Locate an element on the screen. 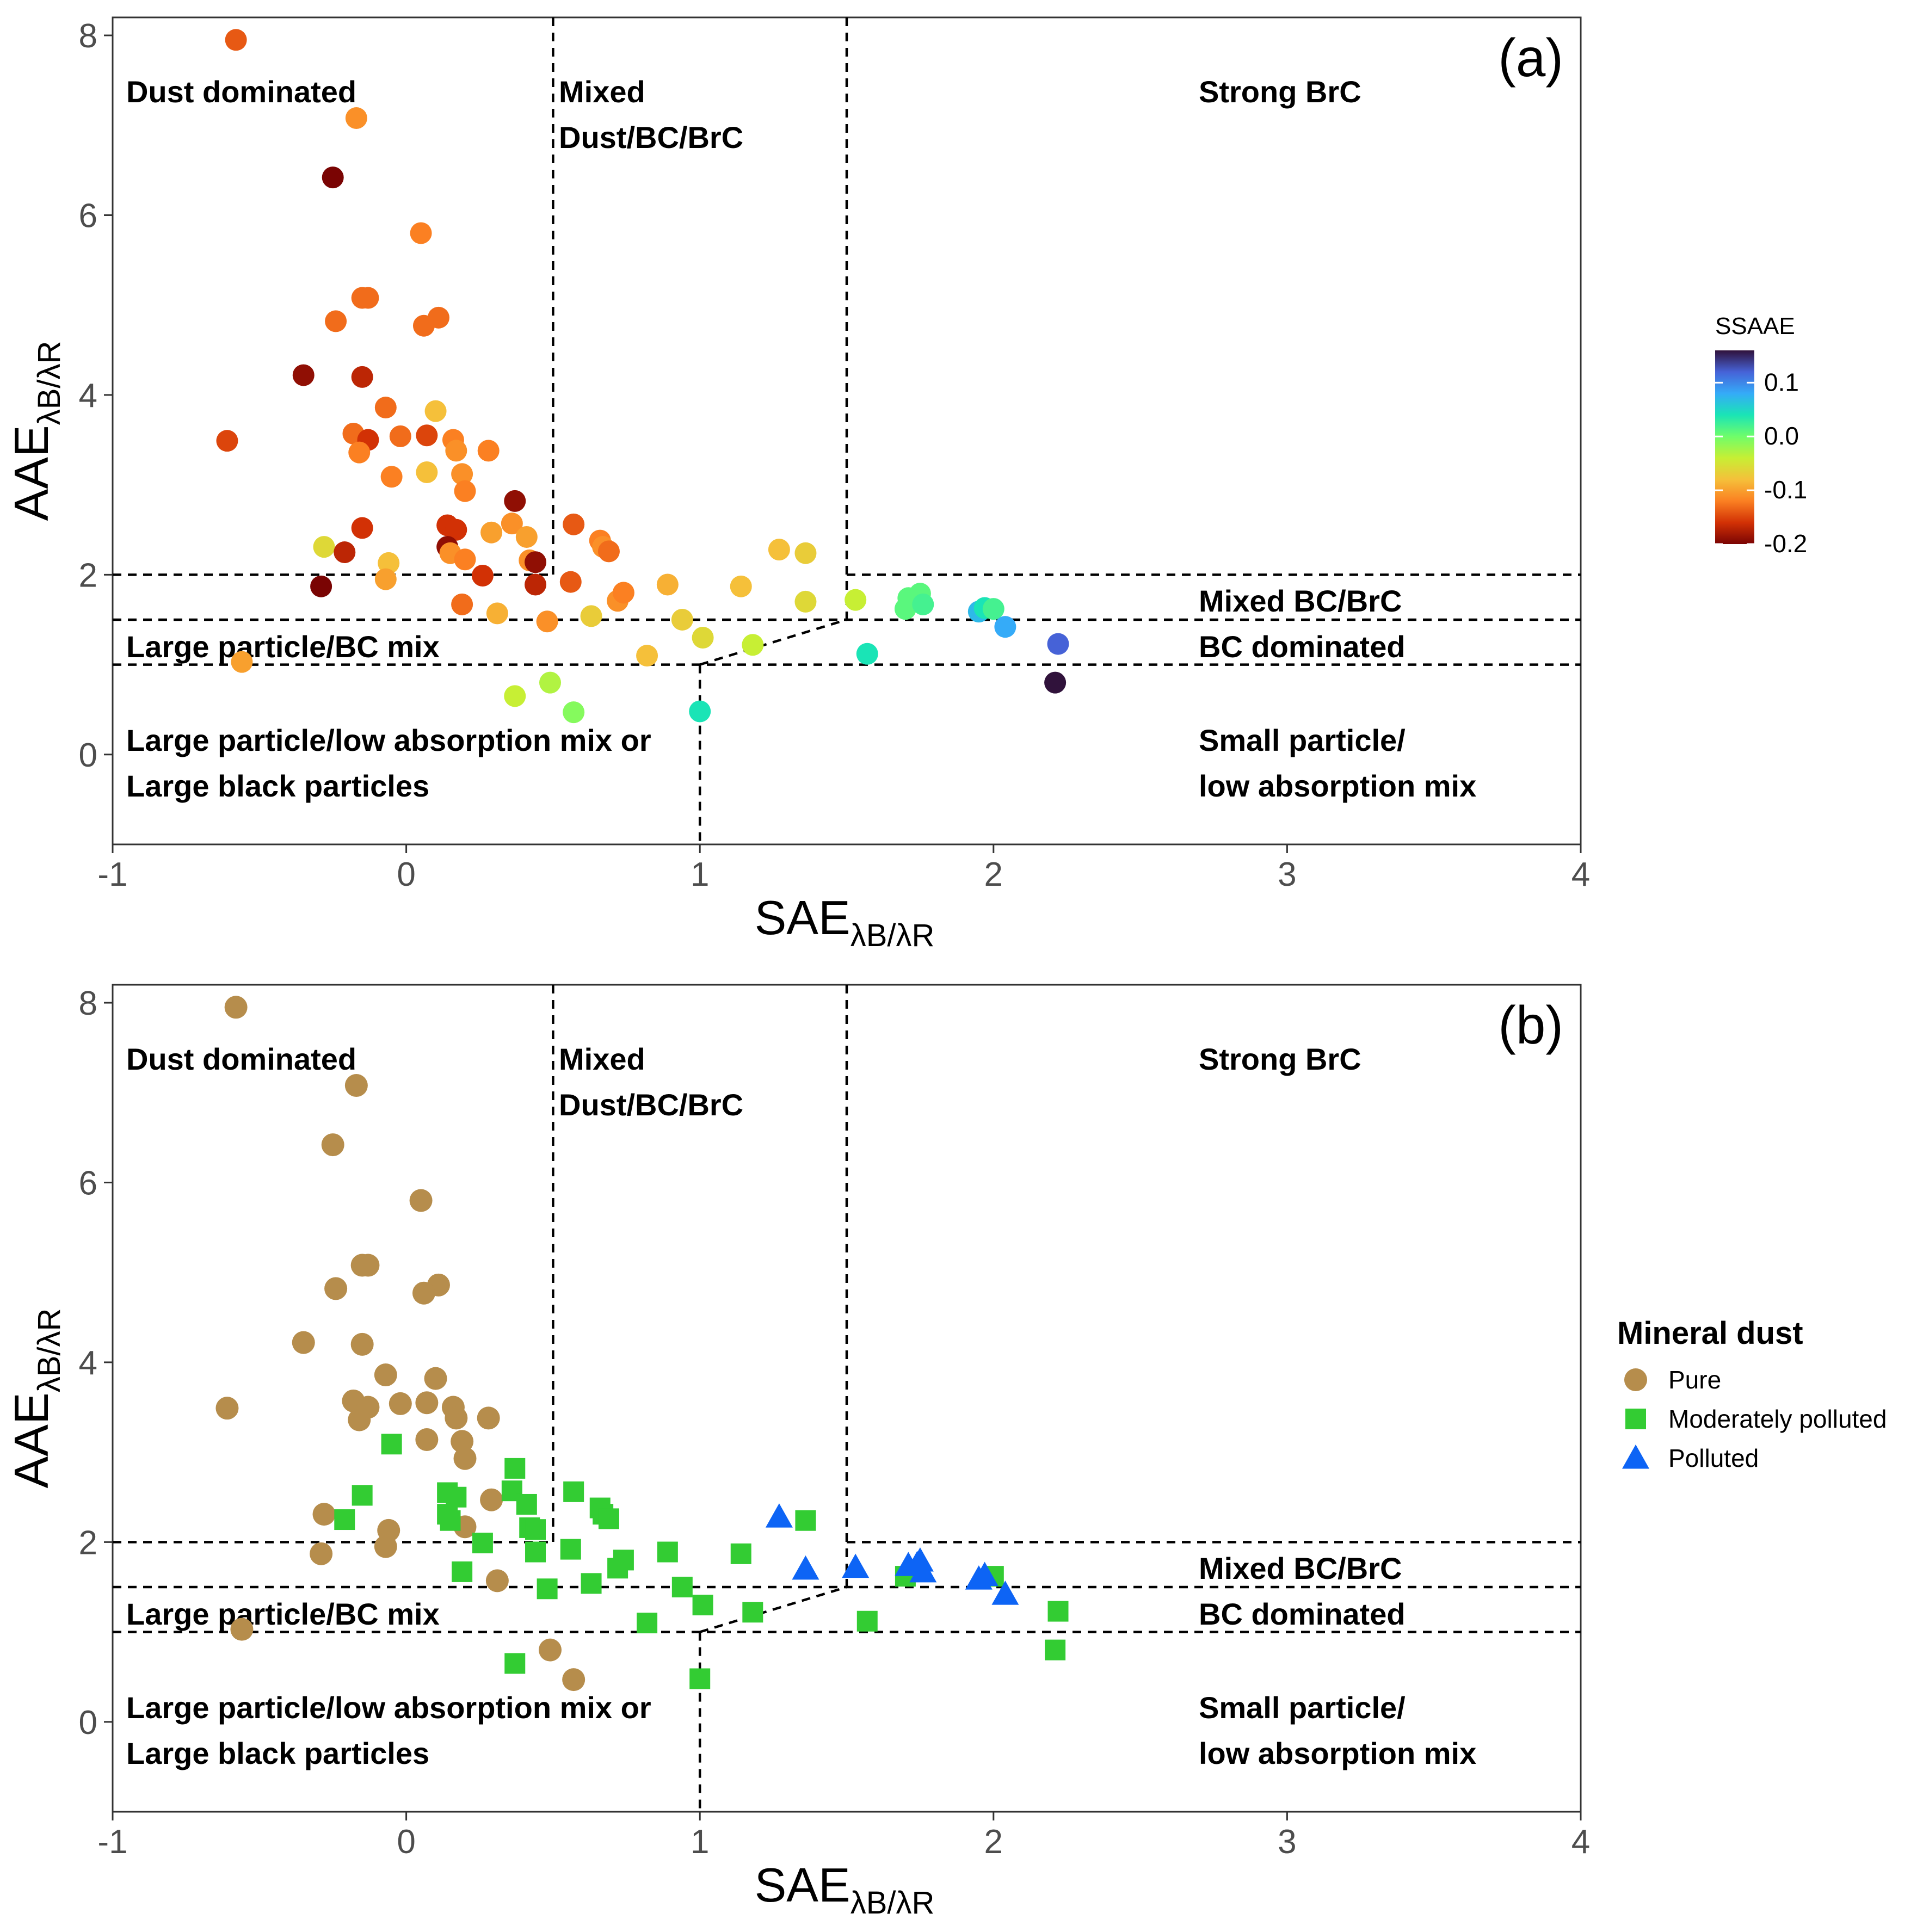  legend-entries: Pure Moderately polluted Polluted is located at coordinates (1754, 1419).